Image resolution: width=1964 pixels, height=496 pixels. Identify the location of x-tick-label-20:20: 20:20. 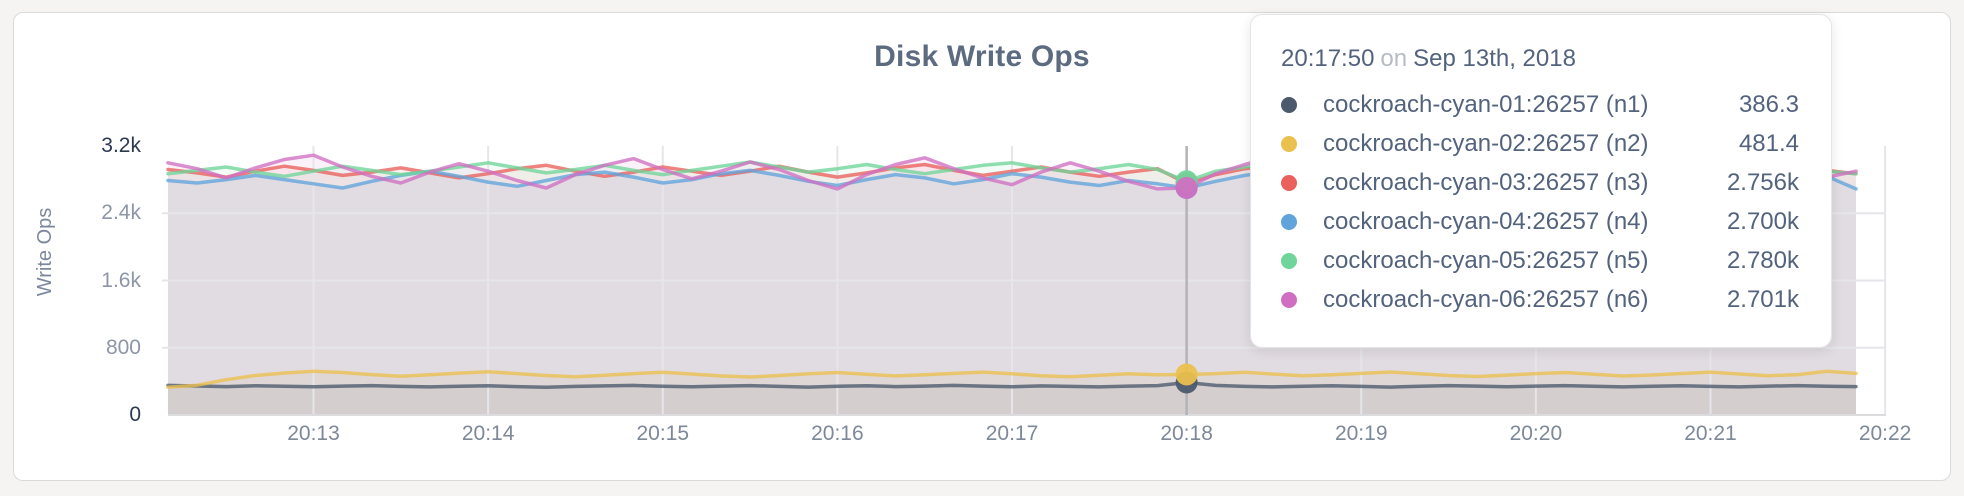
(1536, 433).